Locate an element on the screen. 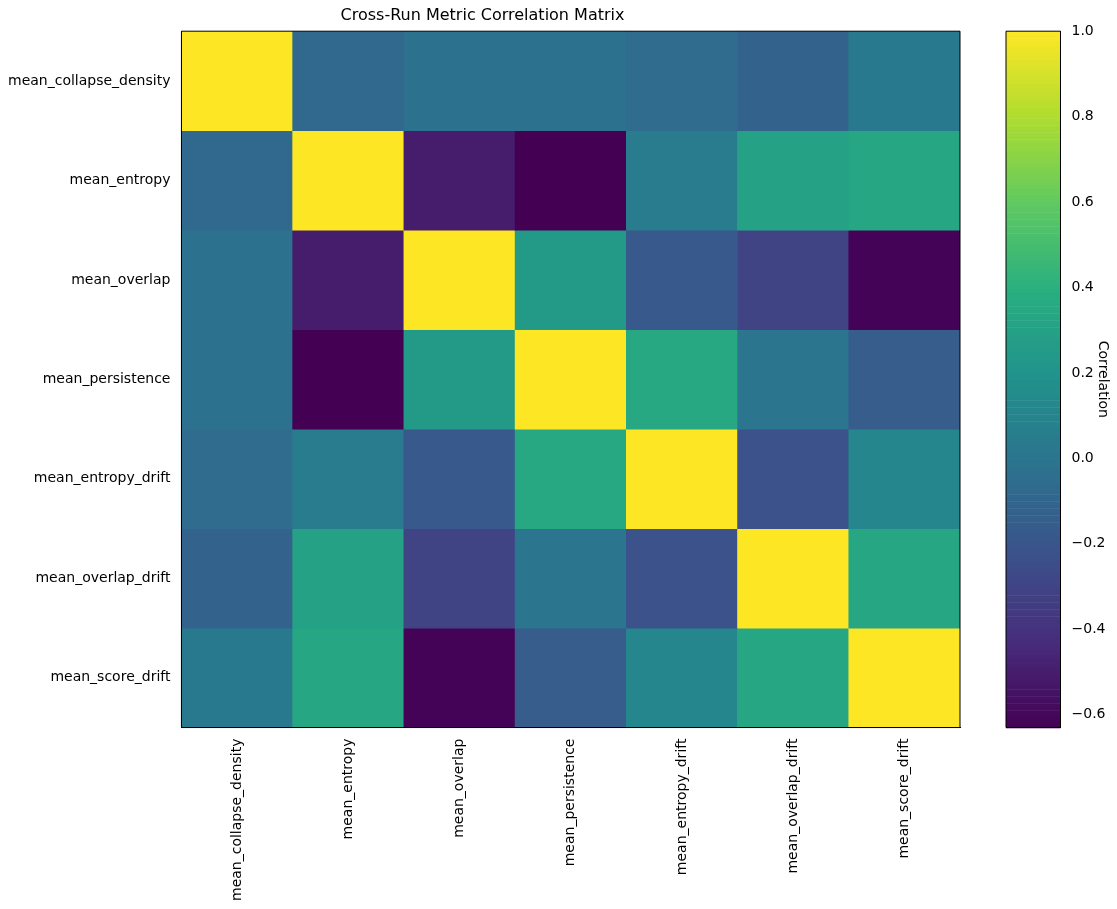 Image resolution: width=1117 pixels, height=909 pixels. y-tick-label: mean_overlap is located at coordinates (121, 278).